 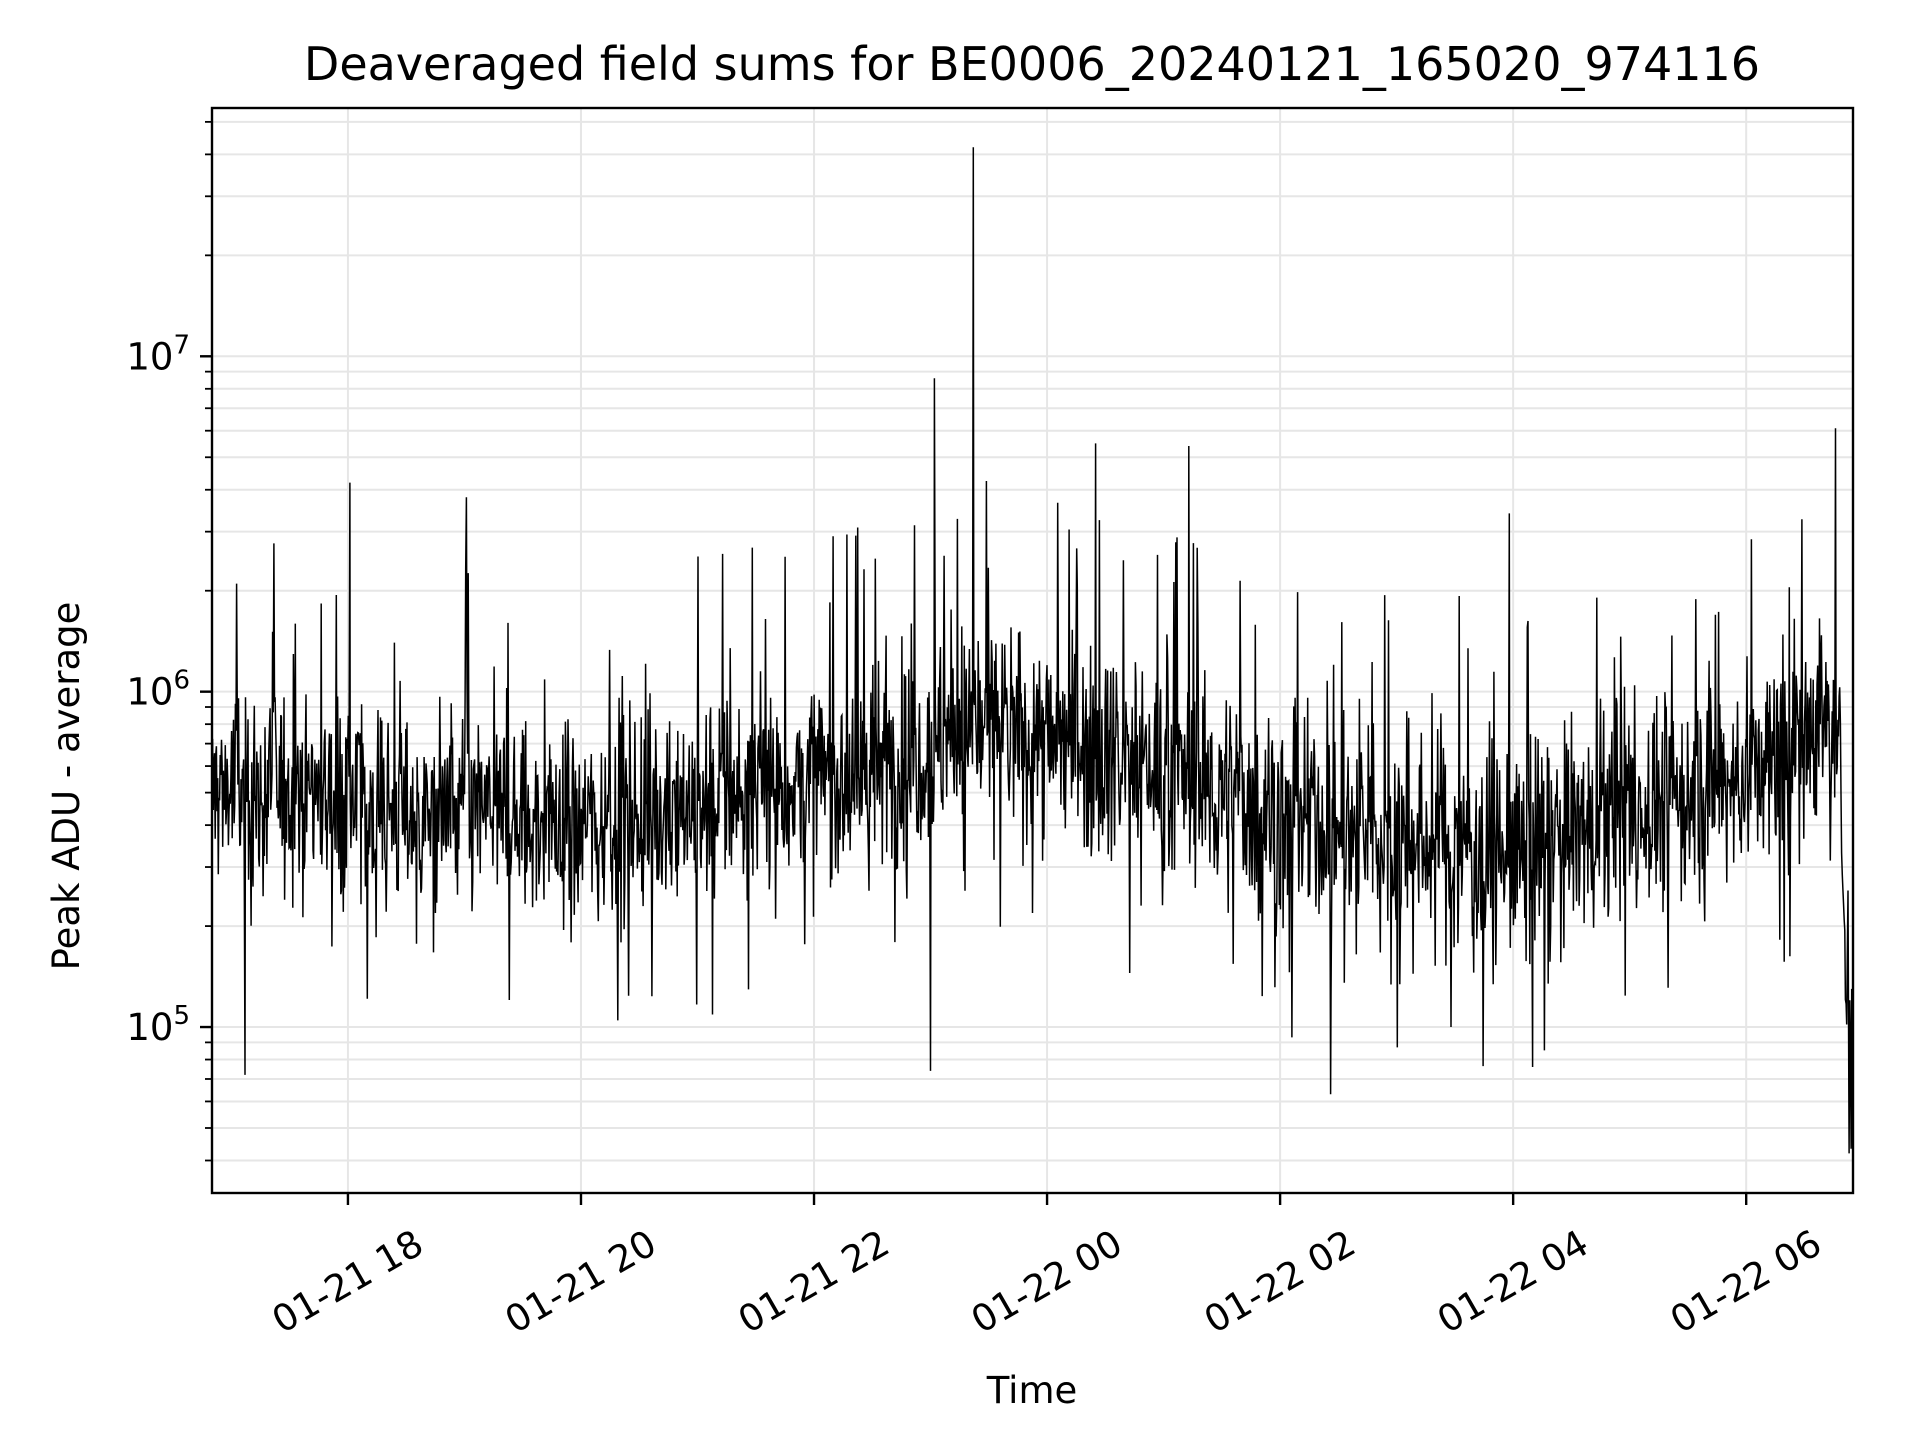 What do you see at coordinates (158, 1025) in the screenshot?
I see `y-tick-label: 105` at bounding box center [158, 1025].